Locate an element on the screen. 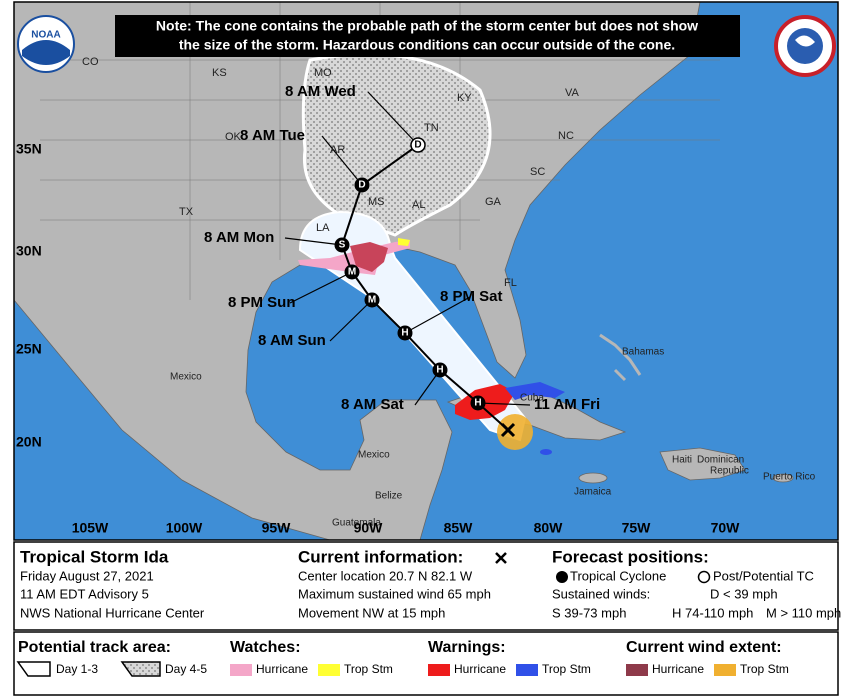  lon-label: 105W is located at coordinates (90, 528).